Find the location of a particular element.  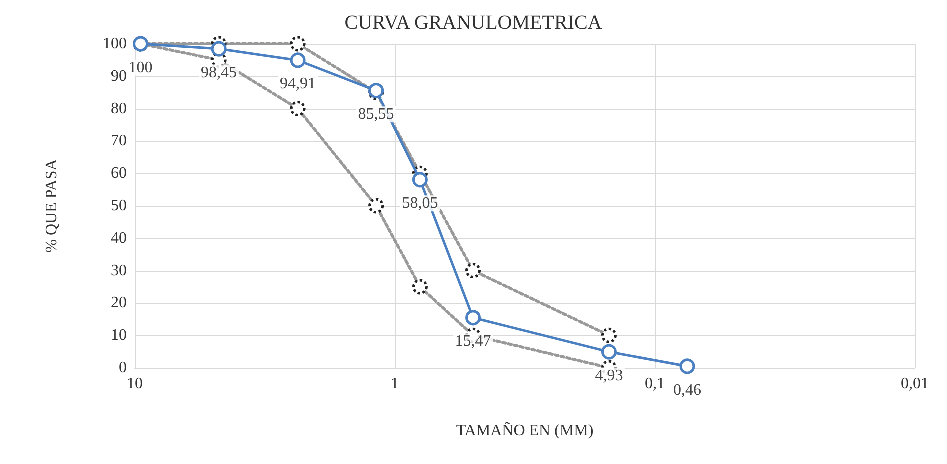

y-tick-label: 90 is located at coordinates (119, 76).